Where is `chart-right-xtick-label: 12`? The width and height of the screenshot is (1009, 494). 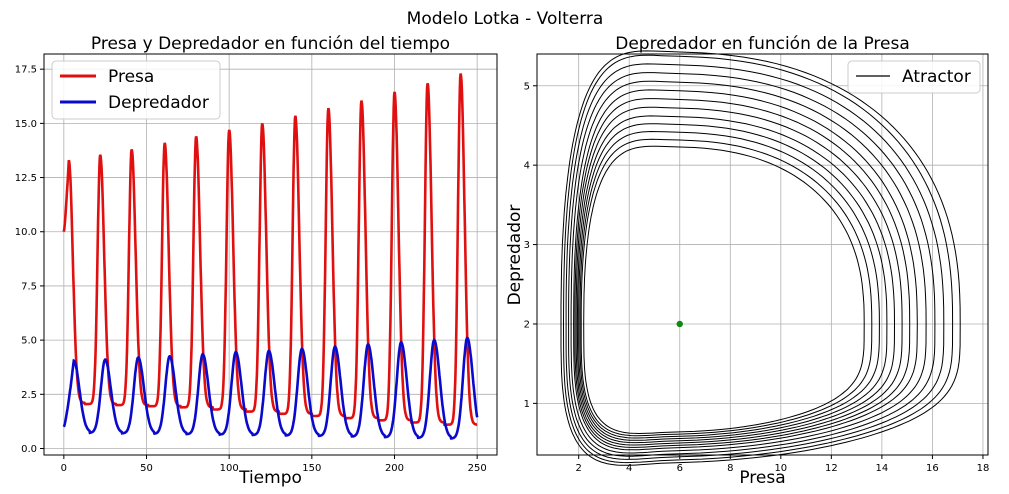
chart-right-xtick-label: 12 is located at coordinates (831, 468).